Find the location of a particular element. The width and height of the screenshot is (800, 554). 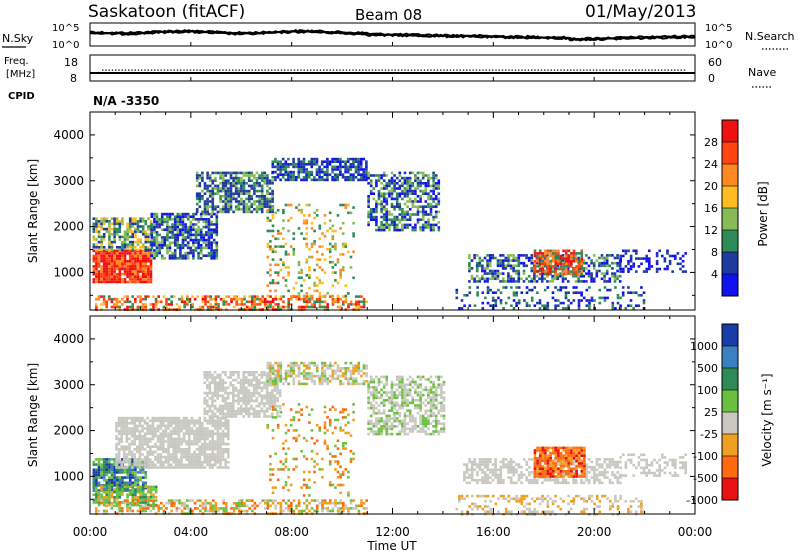

freq-tick-low: 8 is located at coordinates (73, 78).